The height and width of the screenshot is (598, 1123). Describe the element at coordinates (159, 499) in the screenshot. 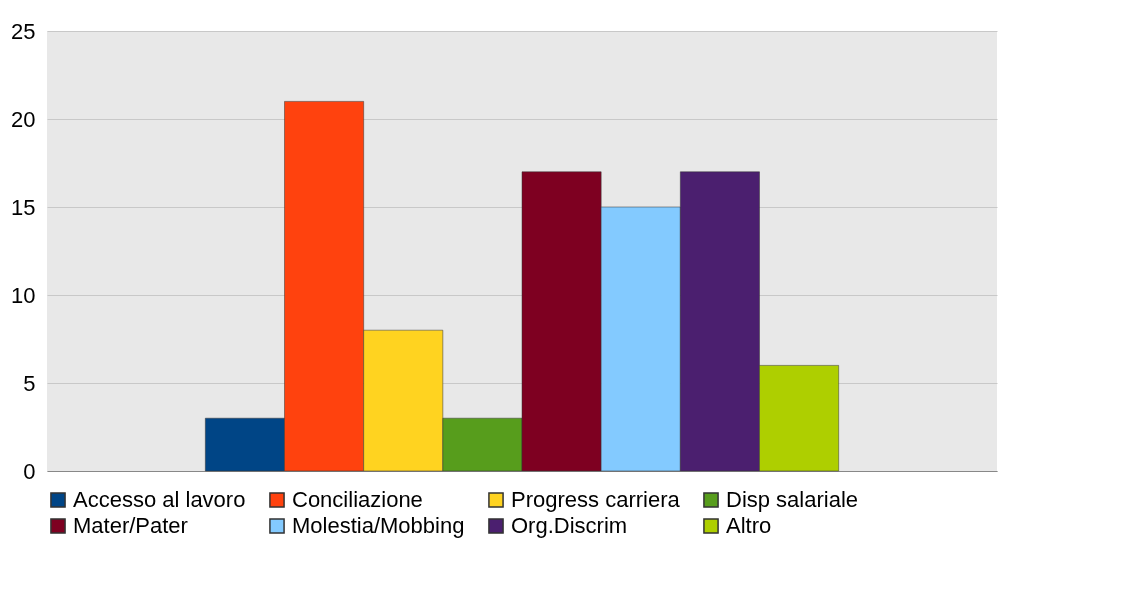

I see `legend-label: Accesso al lavoro` at that location.